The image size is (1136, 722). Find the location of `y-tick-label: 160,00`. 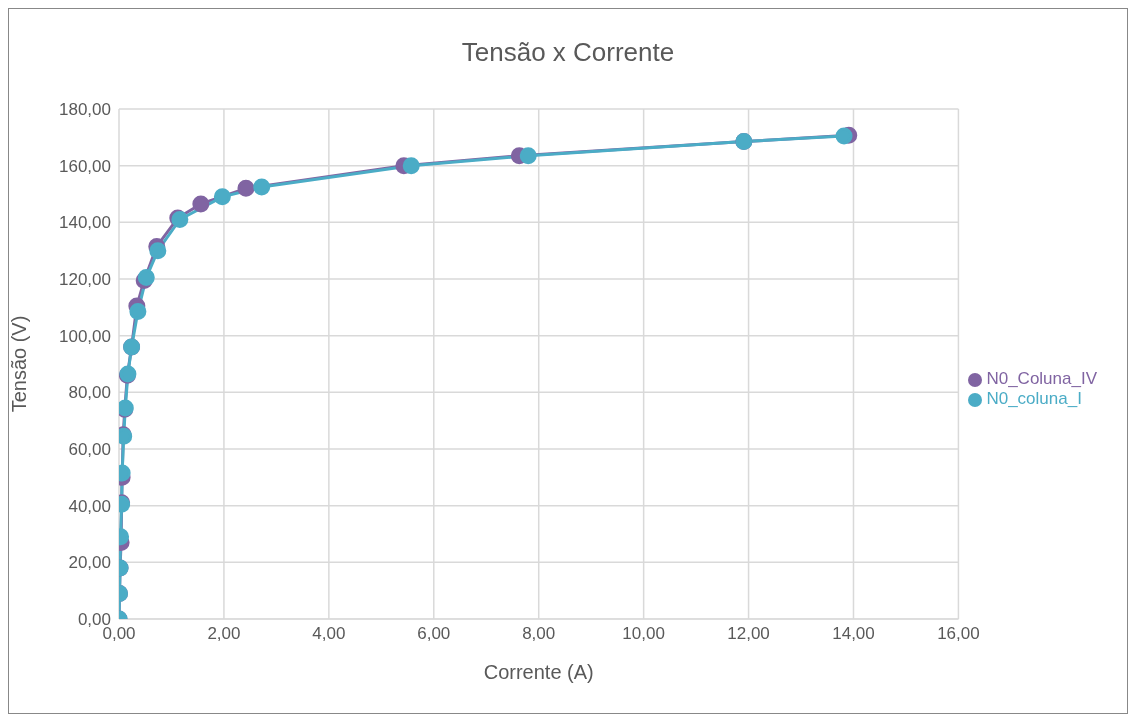

y-tick-label: 160,00 is located at coordinates (85, 166).